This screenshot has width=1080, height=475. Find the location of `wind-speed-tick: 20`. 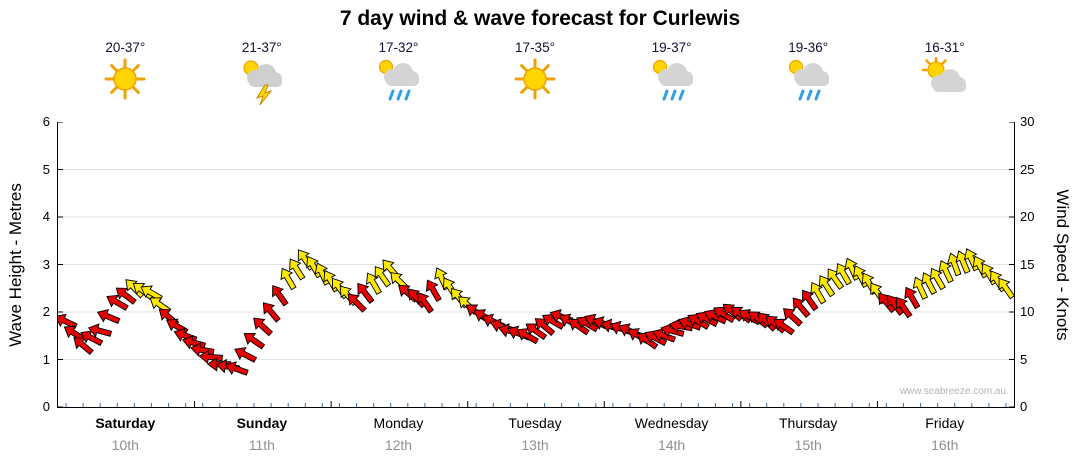

wind-speed-tick: 20 is located at coordinates (1027, 216).